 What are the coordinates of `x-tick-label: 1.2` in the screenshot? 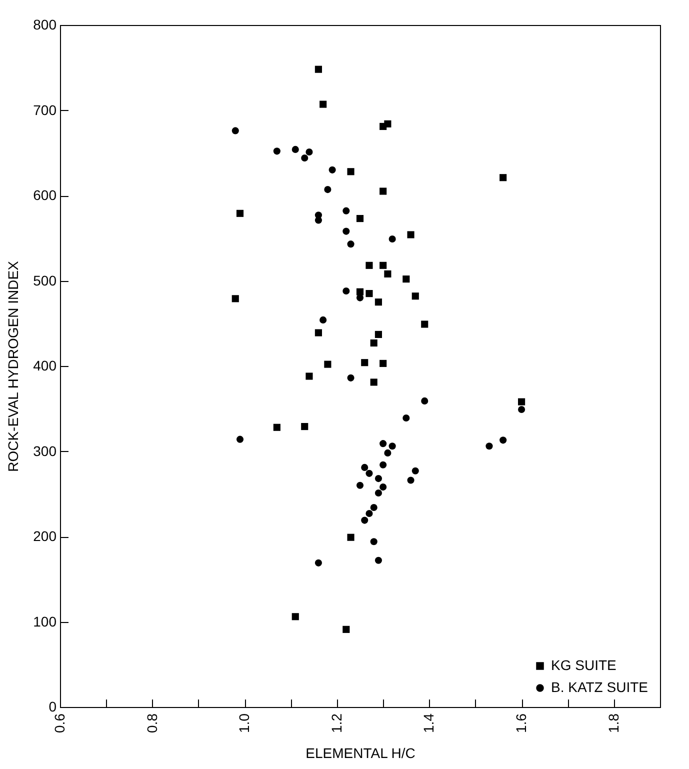 It's located at (336, 723).